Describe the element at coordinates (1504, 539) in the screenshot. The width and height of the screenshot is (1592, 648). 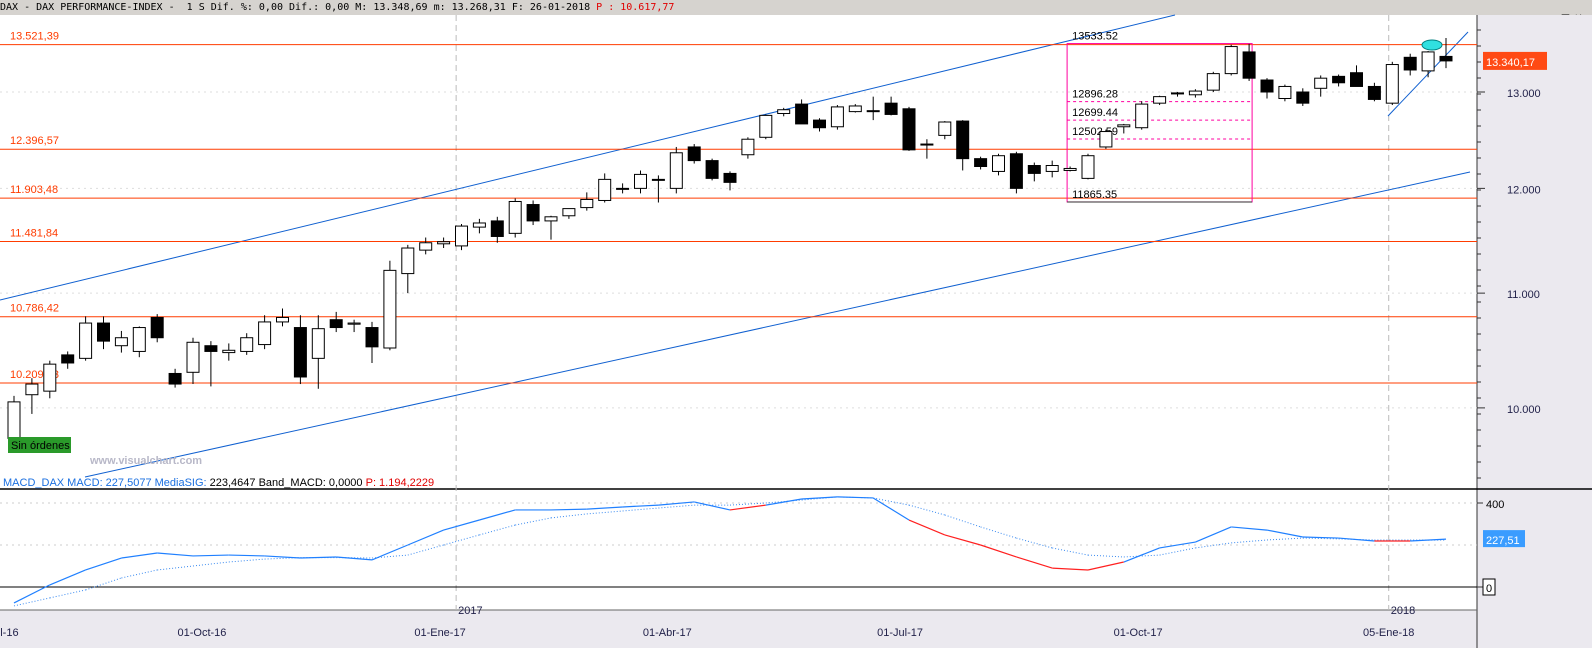
I see `macd-last-tag` at that location.